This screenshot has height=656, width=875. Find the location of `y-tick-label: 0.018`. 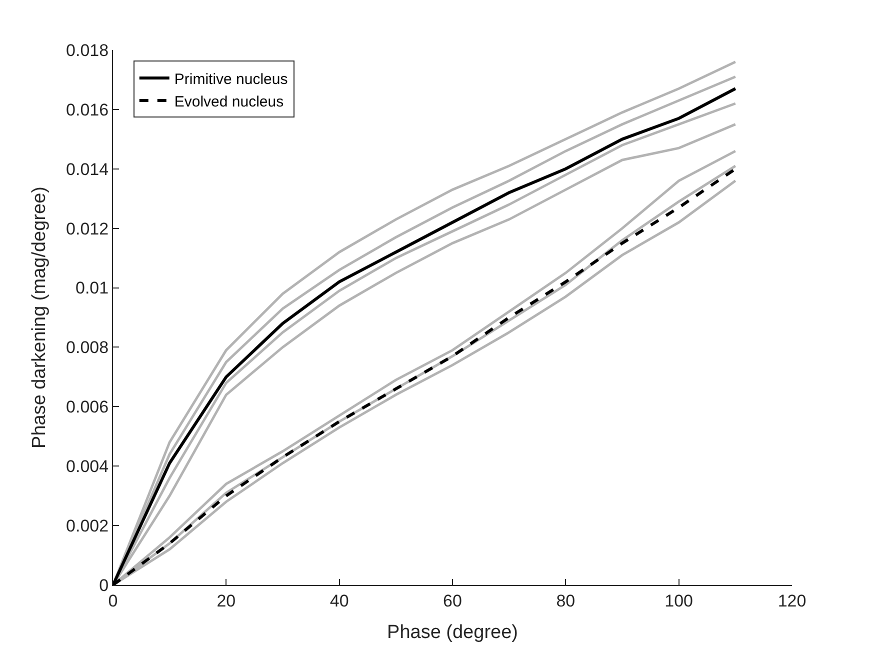

y-tick-label: 0.018 is located at coordinates (87, 50).